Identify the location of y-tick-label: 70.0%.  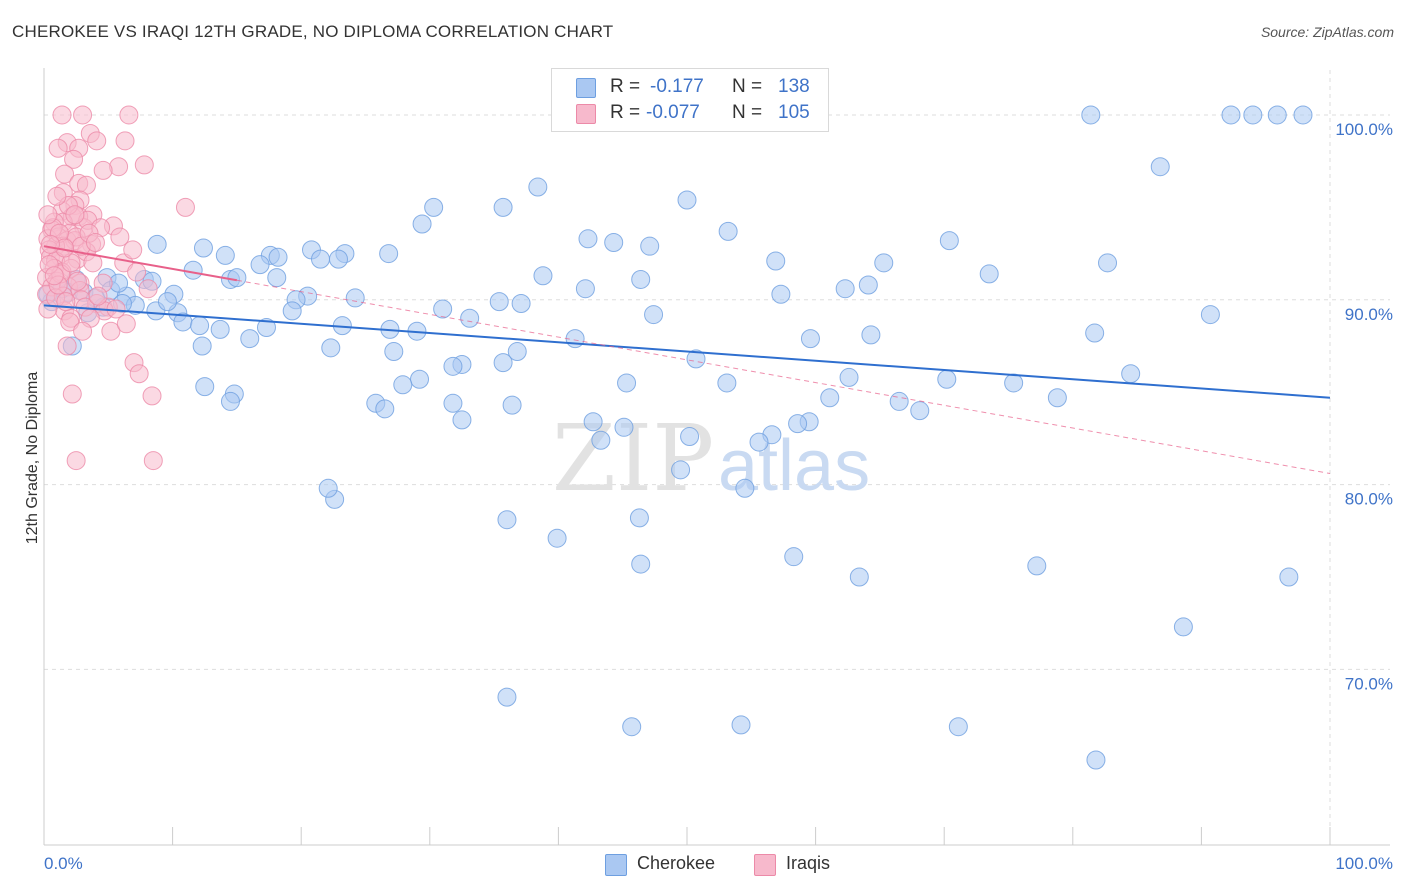
(1369, 683).